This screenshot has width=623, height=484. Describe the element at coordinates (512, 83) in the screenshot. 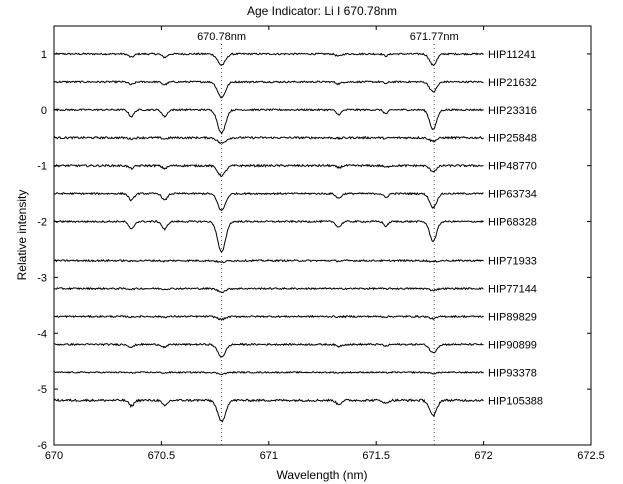

I see `series-label: HIP21632` at that location.